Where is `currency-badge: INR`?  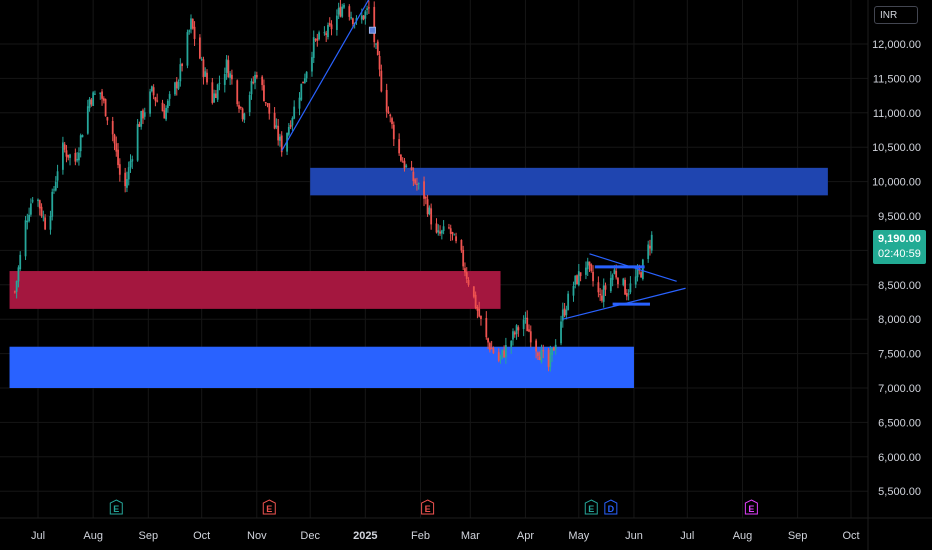
currency-badge: INR is located at coordinates (896, 15).